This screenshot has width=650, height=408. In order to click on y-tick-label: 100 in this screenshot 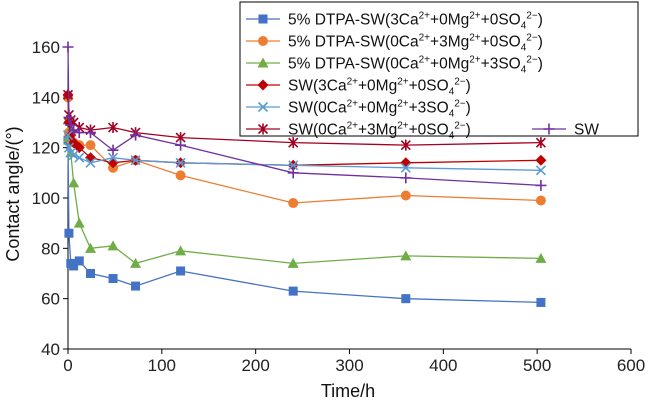, I will do `click(46, 198)`.